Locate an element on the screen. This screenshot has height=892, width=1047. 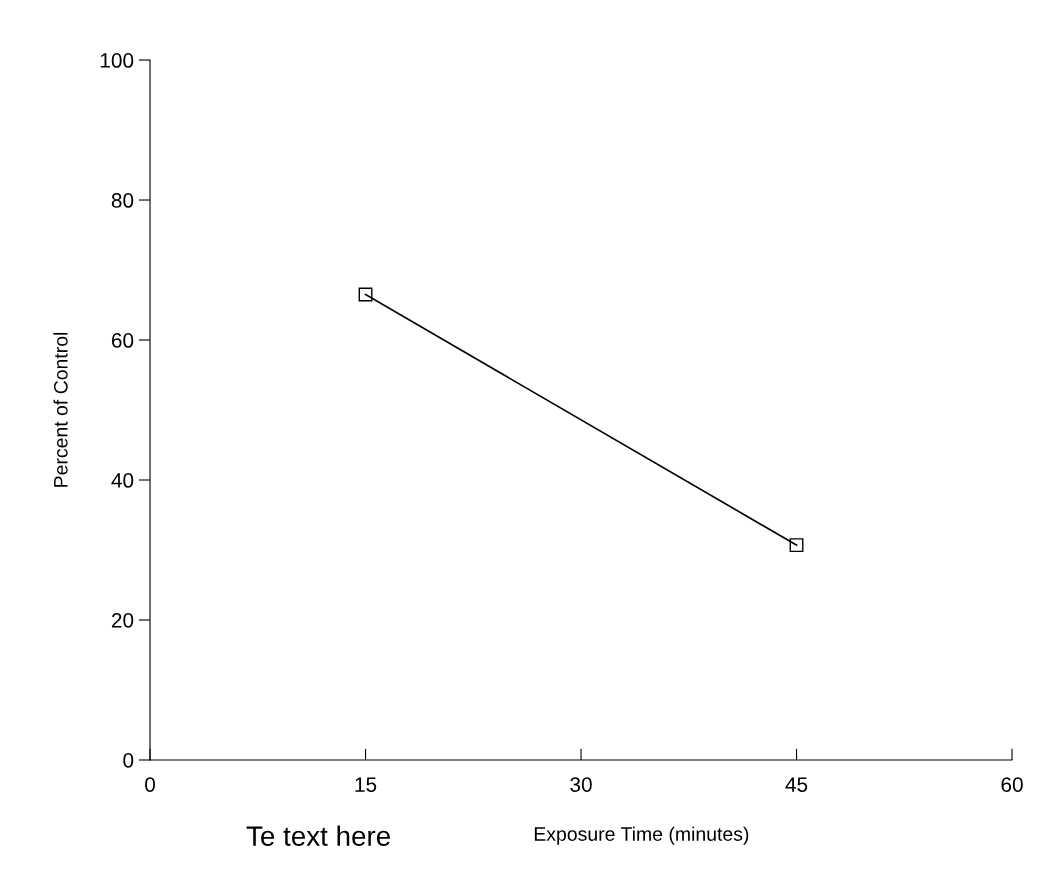
x-axis-title: Exposure Time (minutes) is located at coordinates (641, 835).